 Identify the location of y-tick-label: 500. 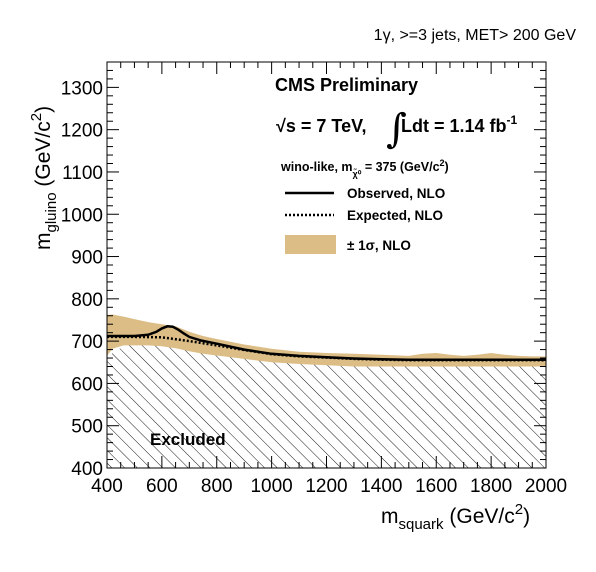
(87, 427).